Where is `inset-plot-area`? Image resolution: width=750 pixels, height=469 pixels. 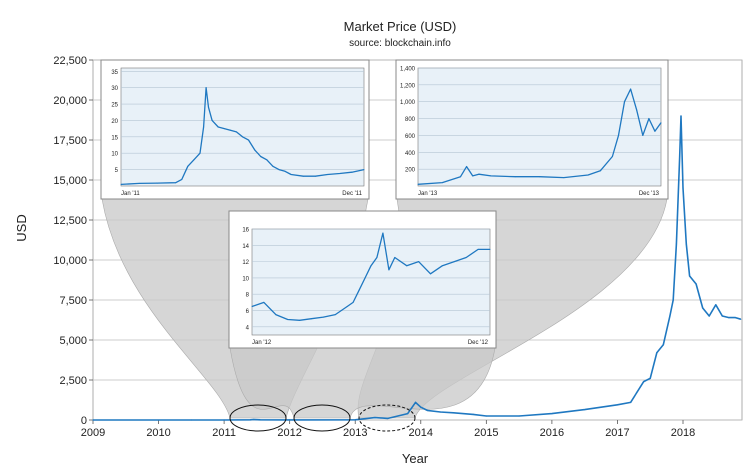
inset-plot-area is located at coordinates (242, 127).